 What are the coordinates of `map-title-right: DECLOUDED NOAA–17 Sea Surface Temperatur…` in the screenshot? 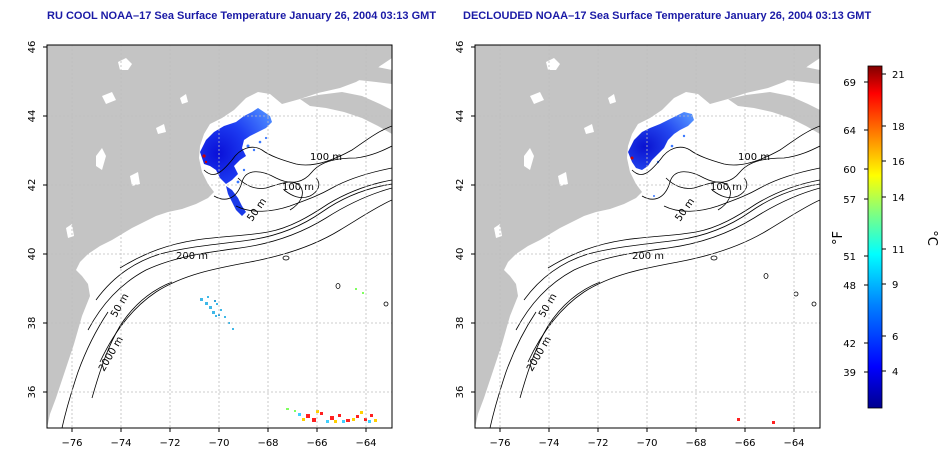 It's located at (667, 16).